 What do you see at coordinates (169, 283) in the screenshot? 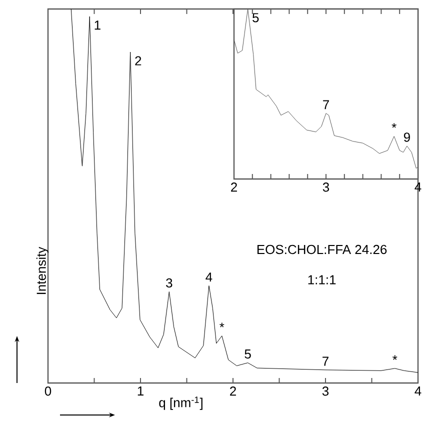
I see `annotation: 3` at bounding box center [169, 283].